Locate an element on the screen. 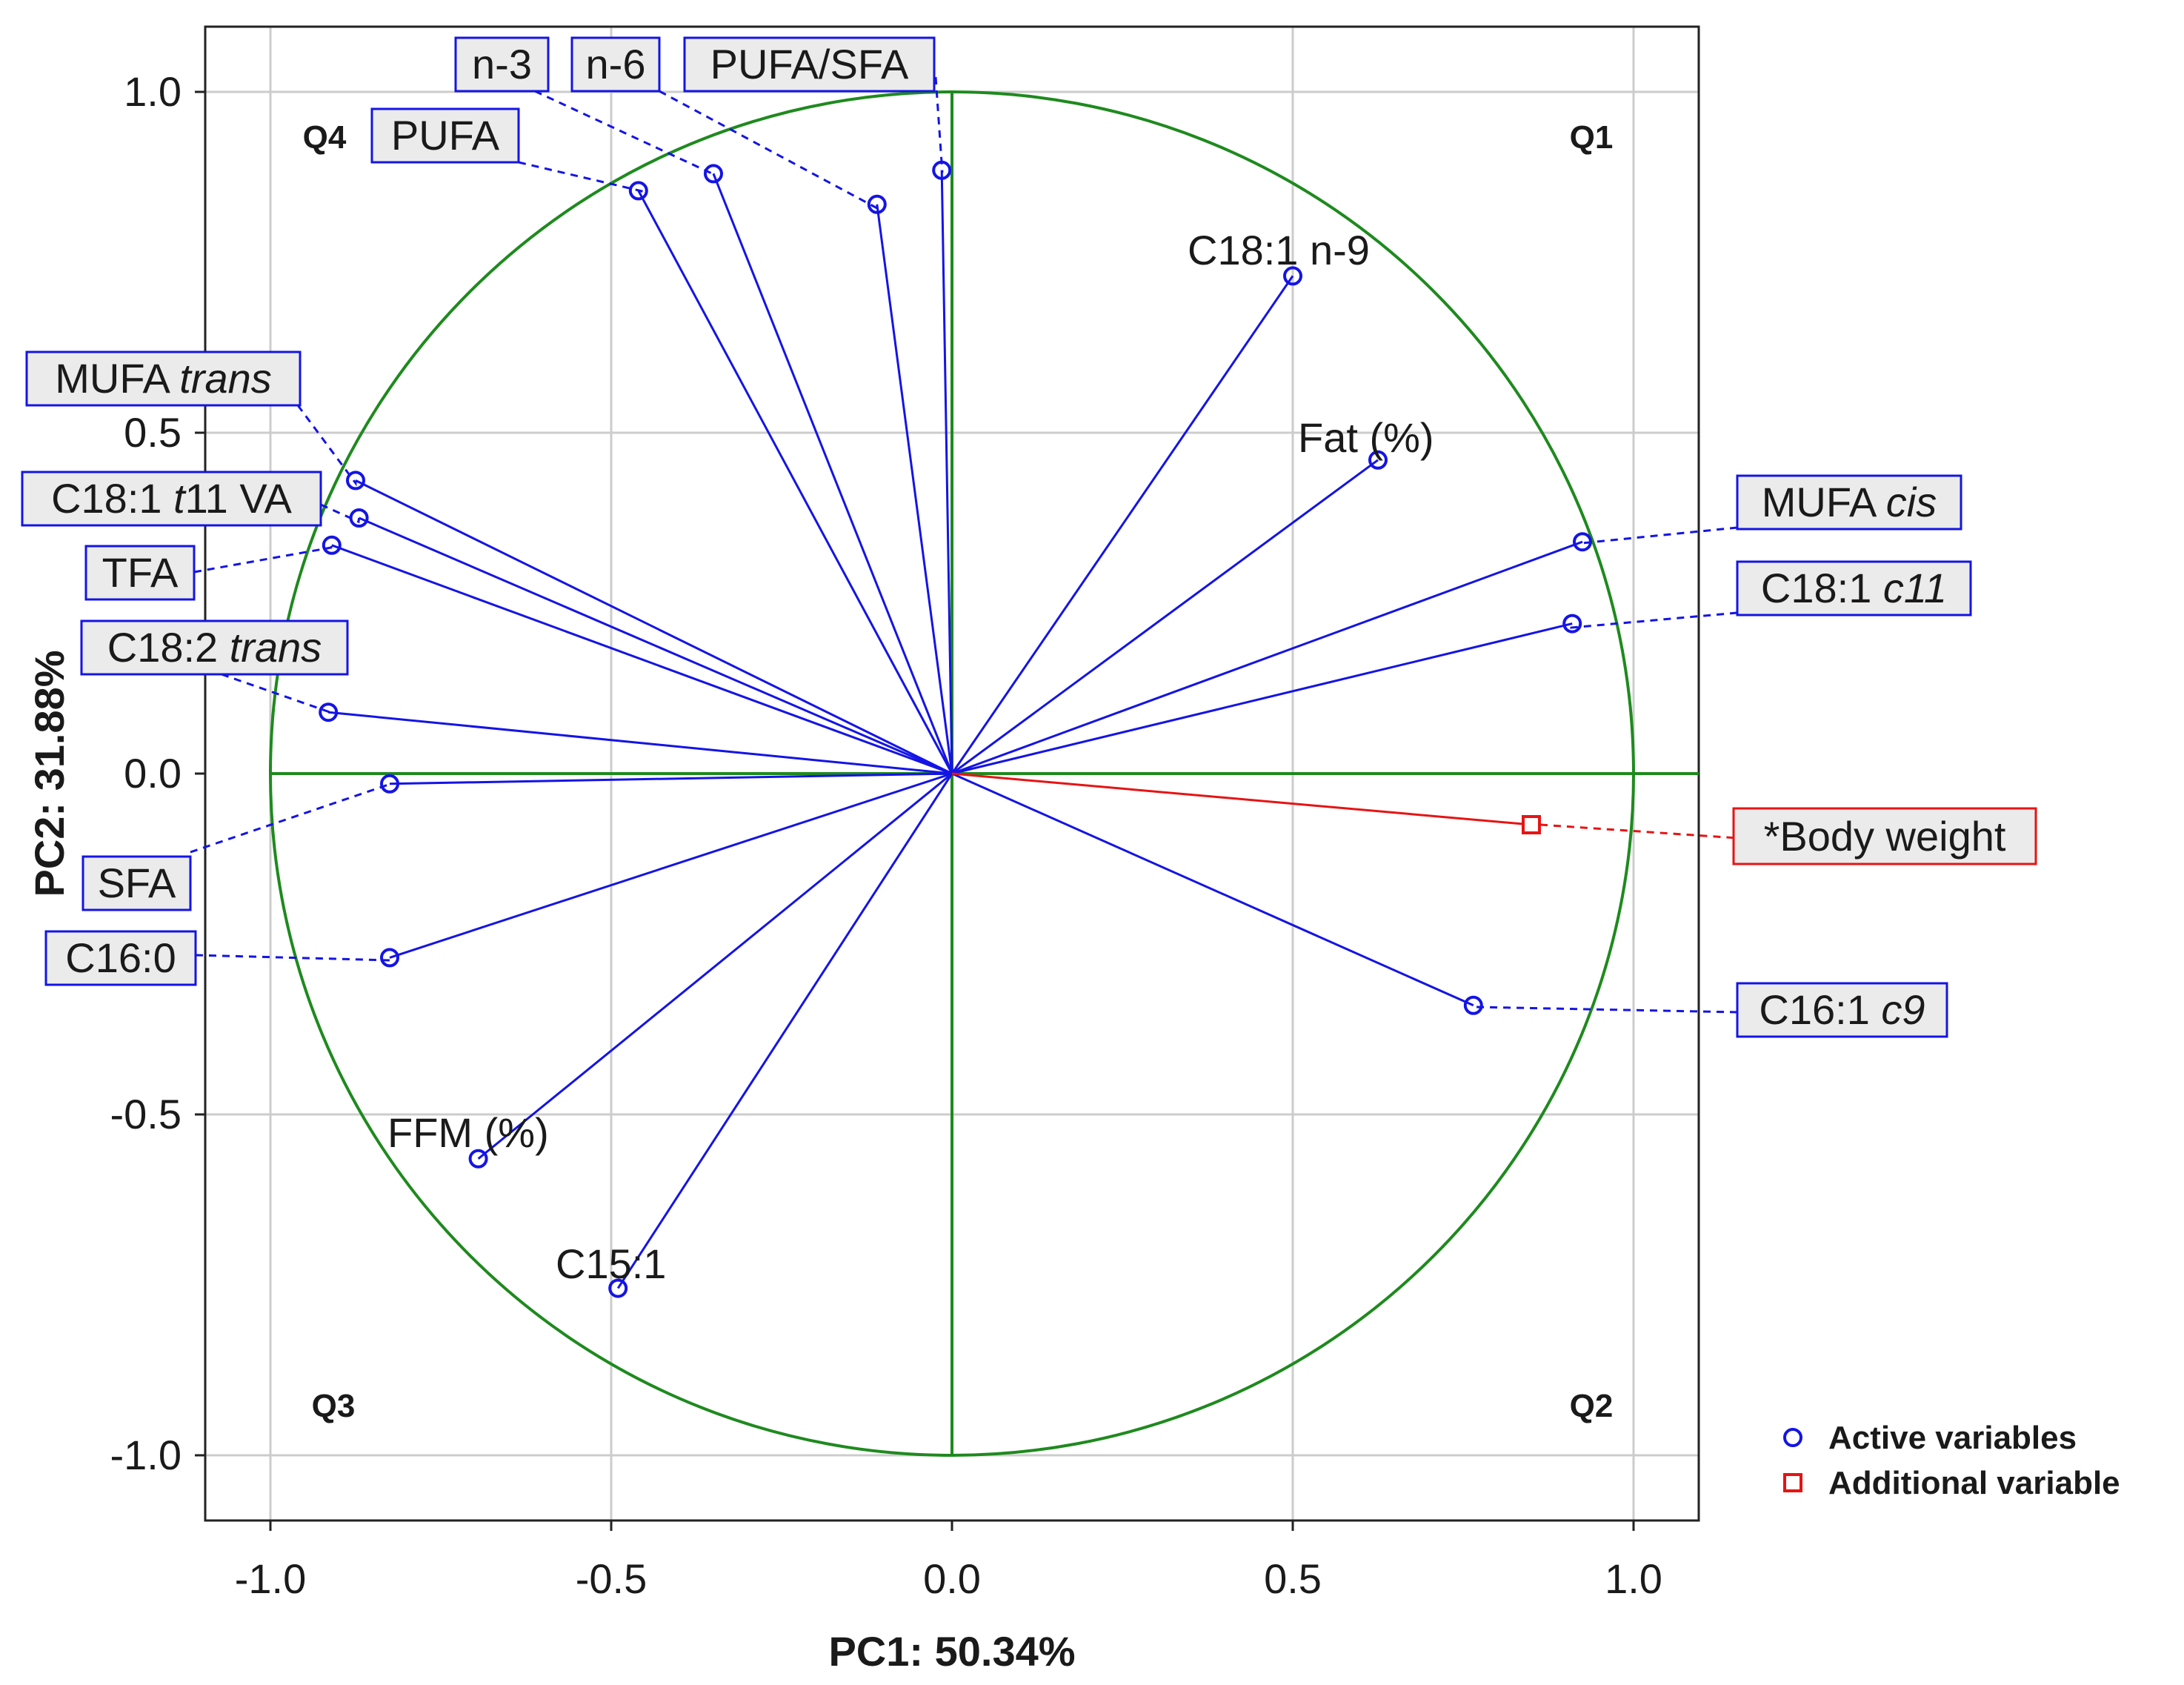  x-tick-label: 1.0 is located at coordinates (1633, 1578).